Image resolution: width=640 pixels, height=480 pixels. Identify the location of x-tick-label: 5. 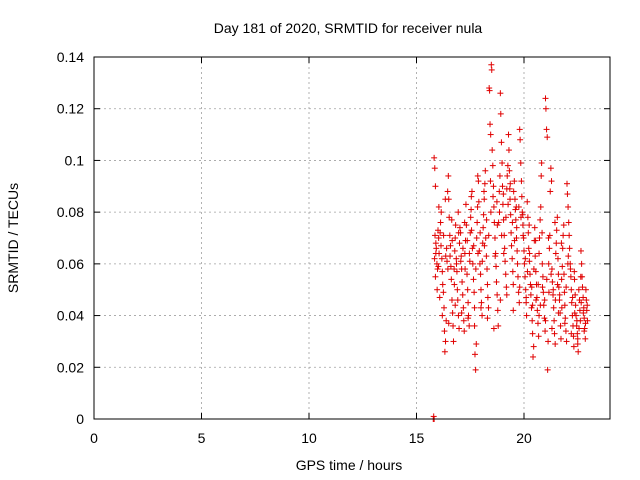
(202, 438).